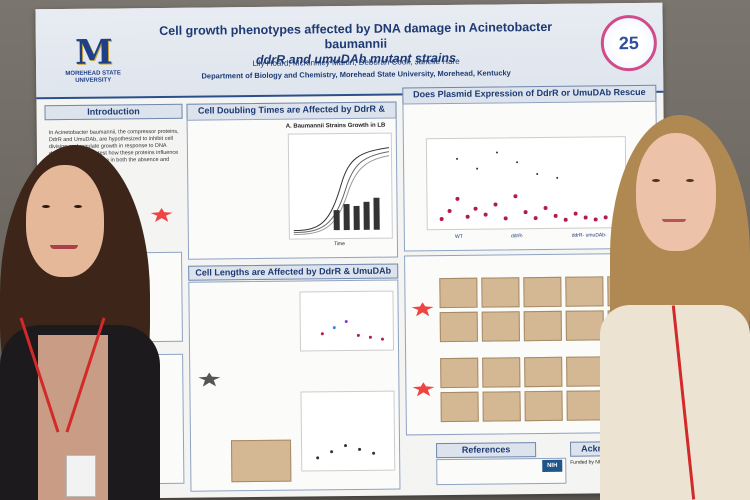  Describe the element at coordinates (486, 450) in the screenshot. I see `references-heading: References` at that location.